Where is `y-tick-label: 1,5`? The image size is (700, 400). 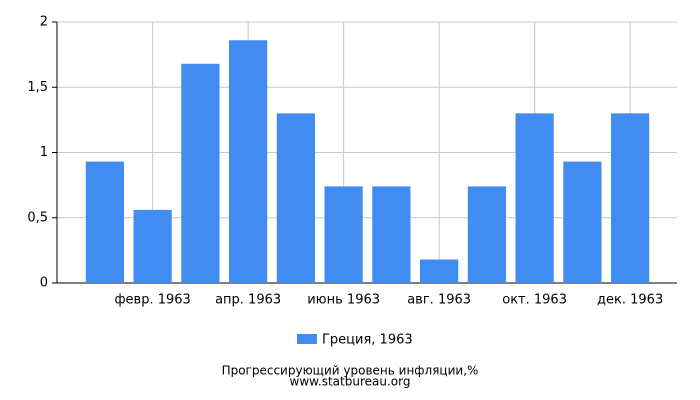
y-tick-label: 1,5 is located at coordinates (37, 87).